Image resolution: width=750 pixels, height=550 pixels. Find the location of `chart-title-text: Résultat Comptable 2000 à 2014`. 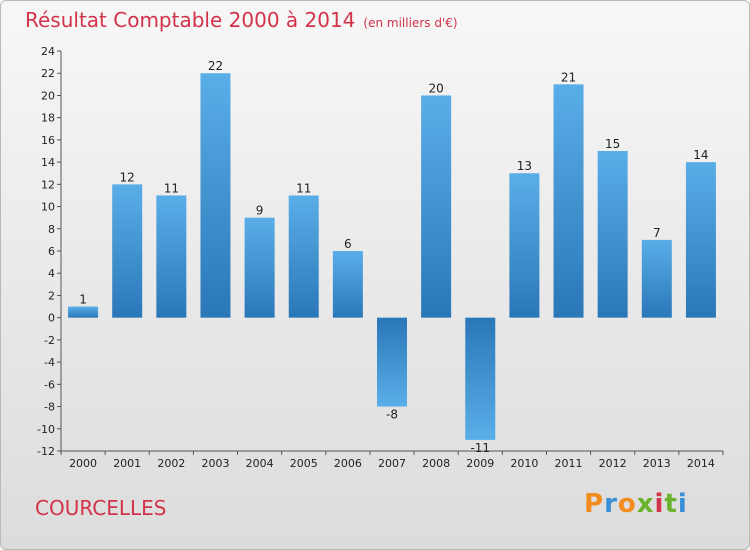

chart-title-text: Résultat Comptable 2000 à 2014 is located at coordinates (190, 20).